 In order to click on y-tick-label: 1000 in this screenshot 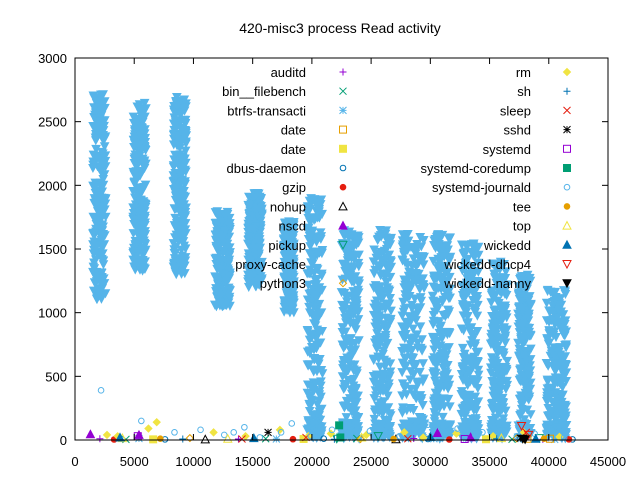, I will do `click(52, 313)`.